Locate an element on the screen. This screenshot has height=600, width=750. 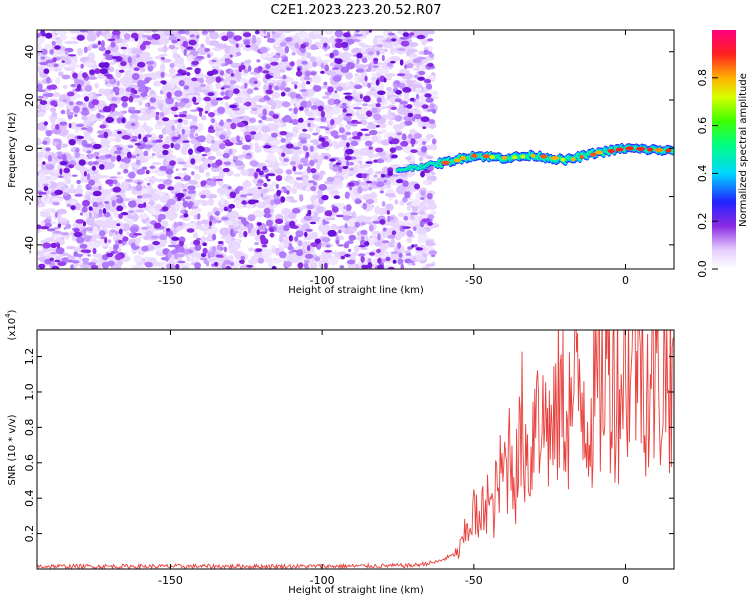
signal-peak is located at coordinates (486, 156).